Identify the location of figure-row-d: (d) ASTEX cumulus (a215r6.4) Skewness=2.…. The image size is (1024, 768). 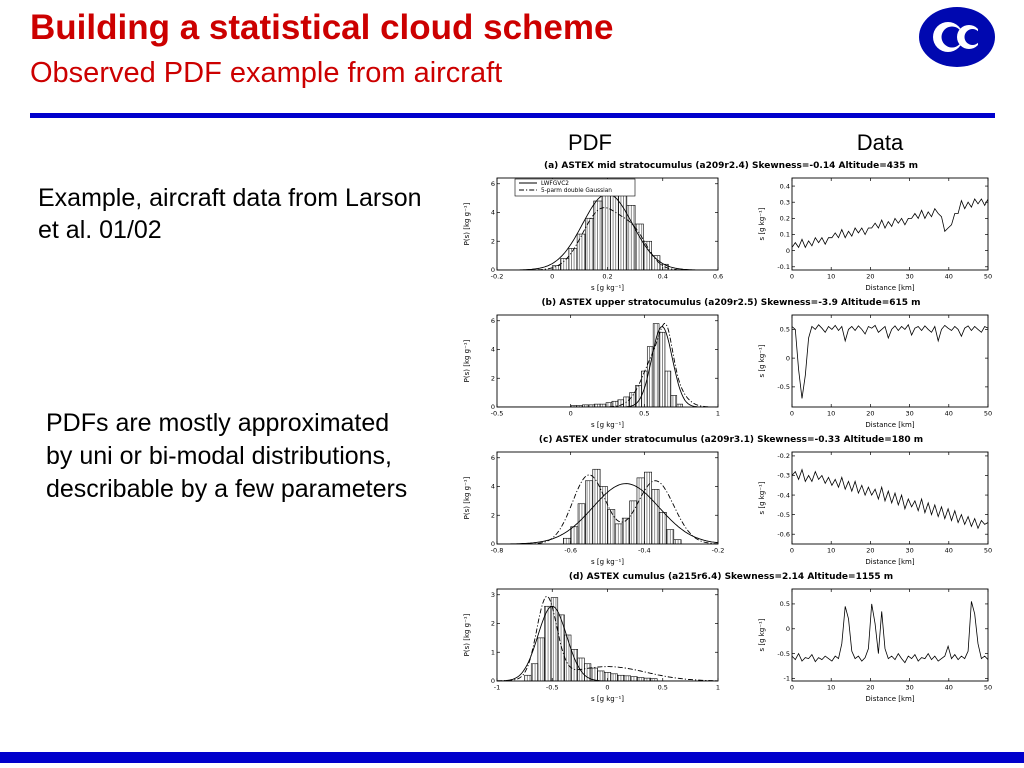
(731, 639).